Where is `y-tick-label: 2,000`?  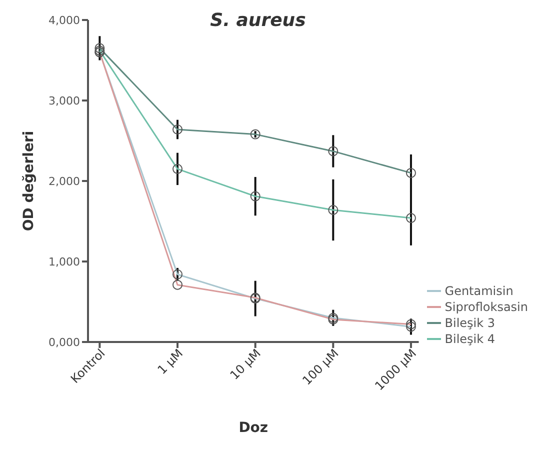 y-tick-label: 2,000 is located at coordinates (64, 181).